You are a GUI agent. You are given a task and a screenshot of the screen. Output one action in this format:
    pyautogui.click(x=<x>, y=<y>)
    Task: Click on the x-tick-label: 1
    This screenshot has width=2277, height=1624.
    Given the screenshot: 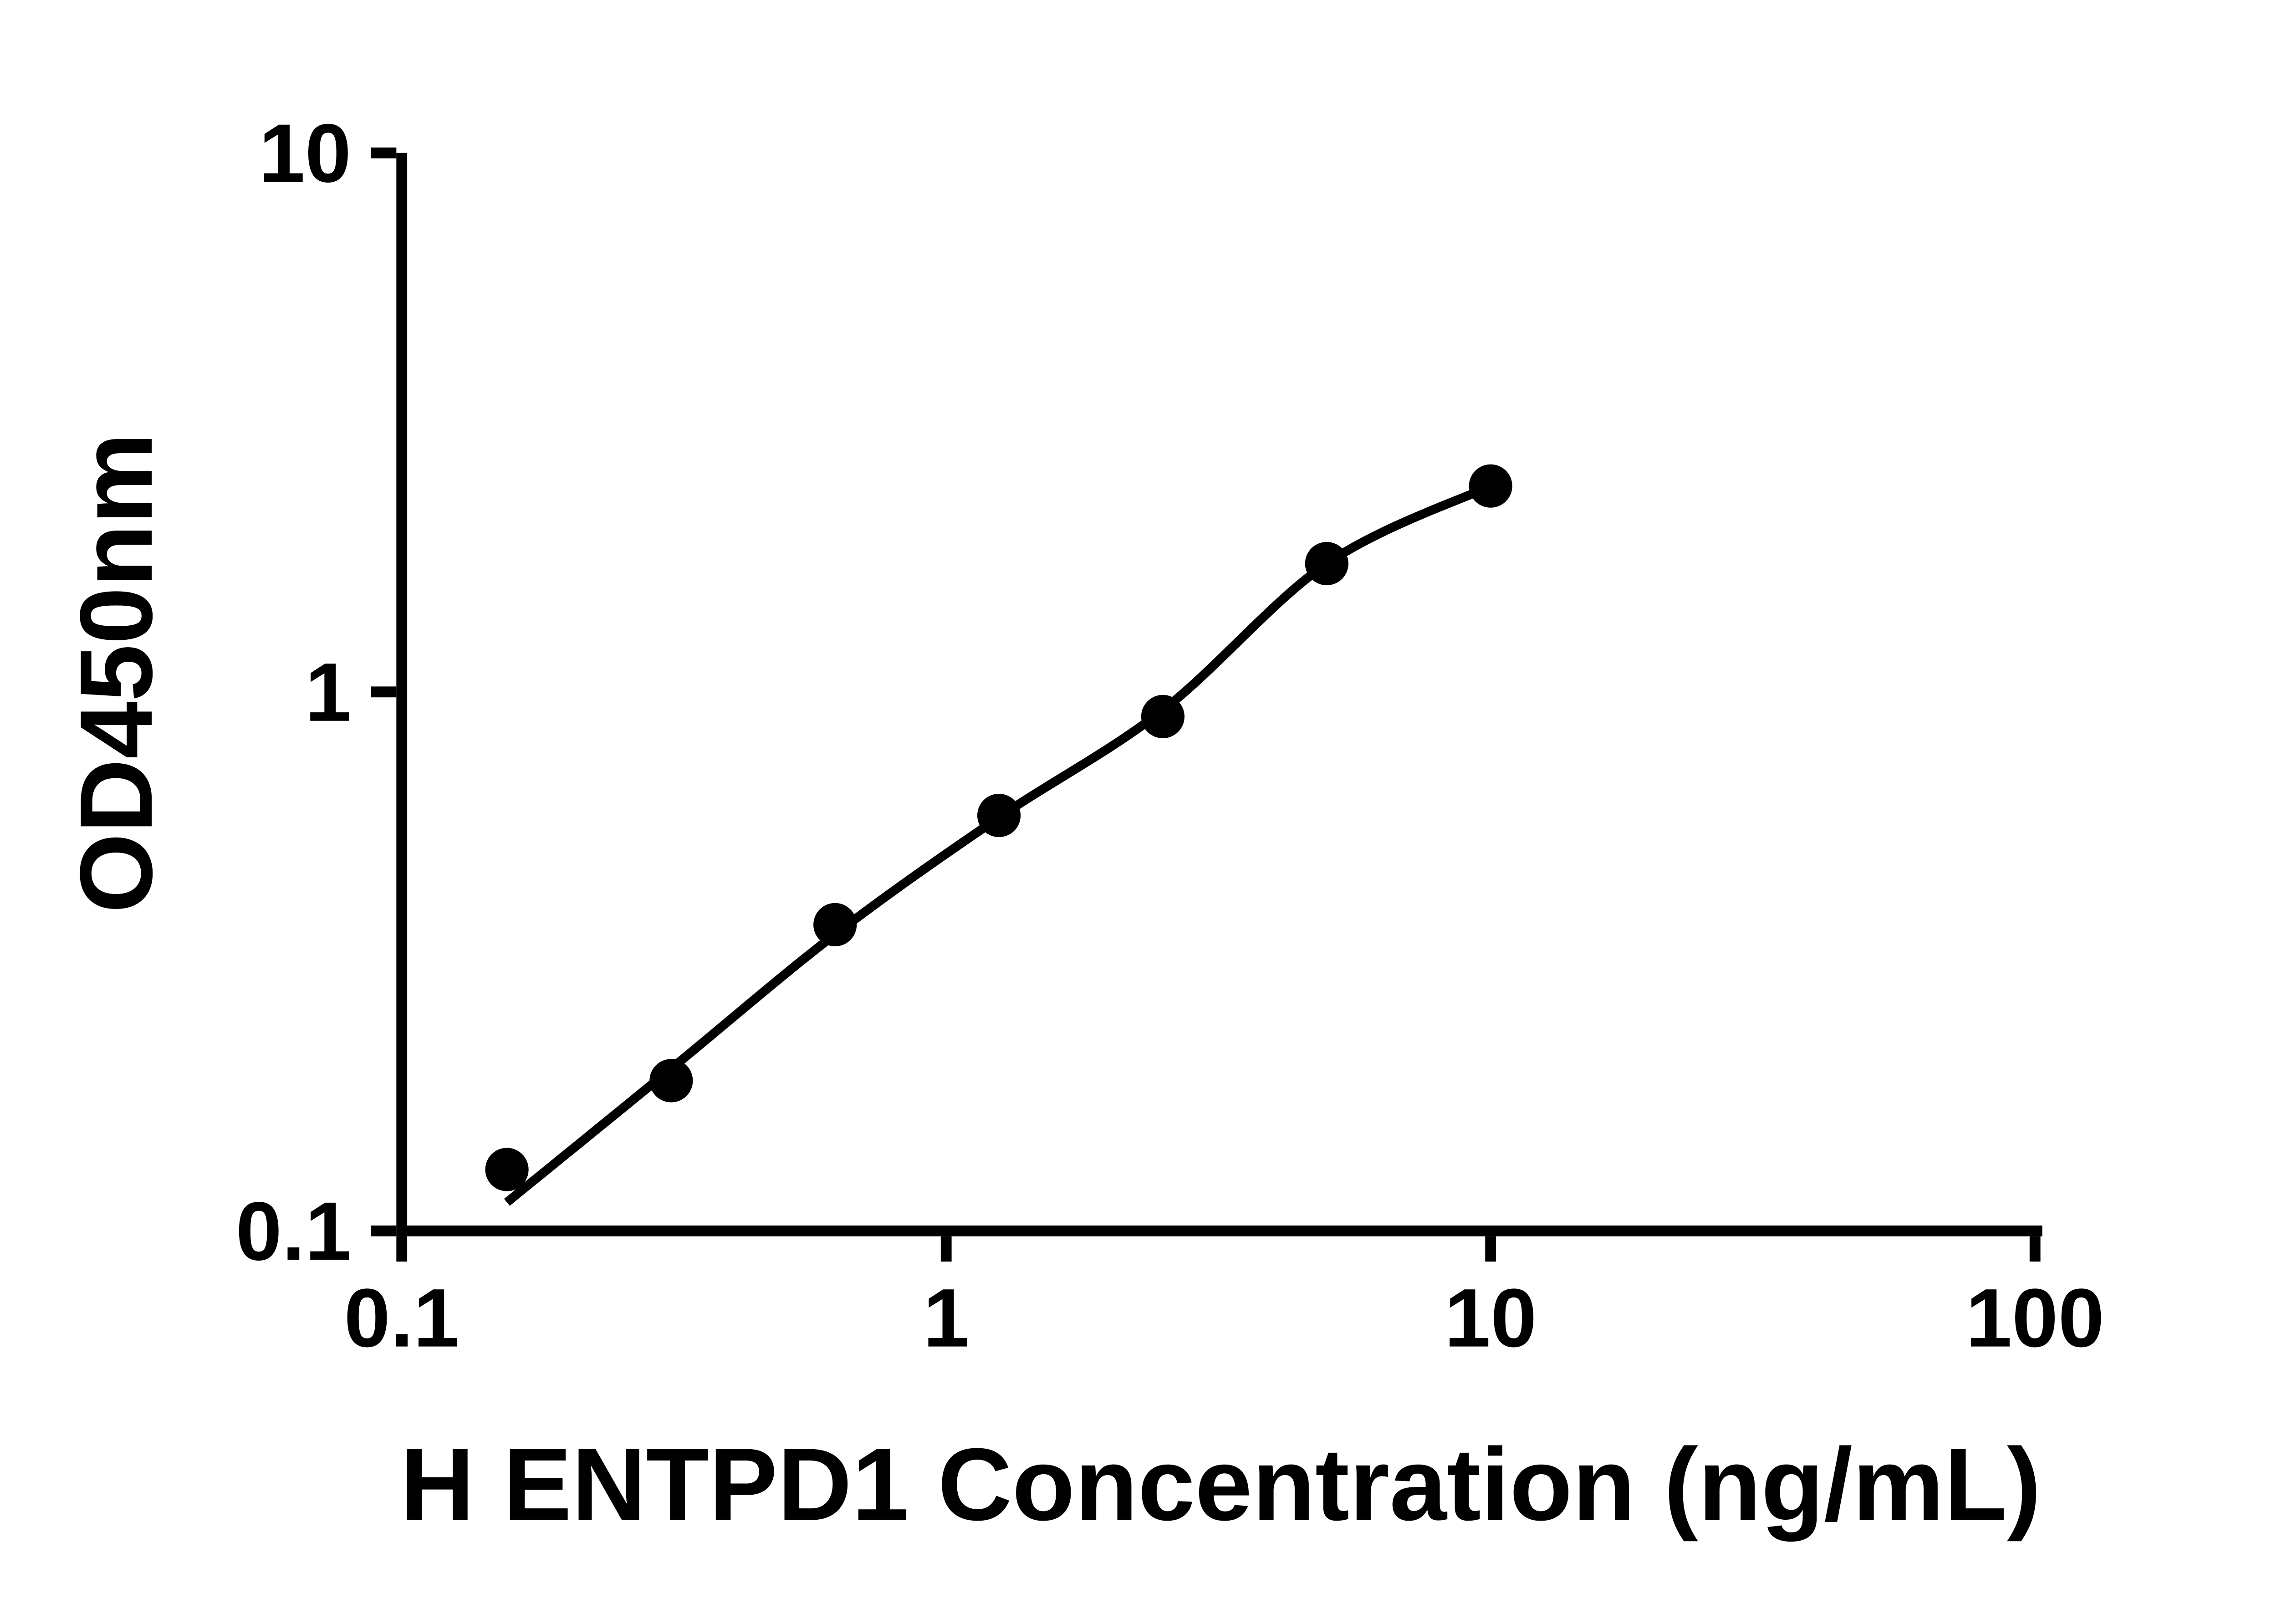 What is the action you would take?
    pyautogui.click(x=946, y=1318)
    